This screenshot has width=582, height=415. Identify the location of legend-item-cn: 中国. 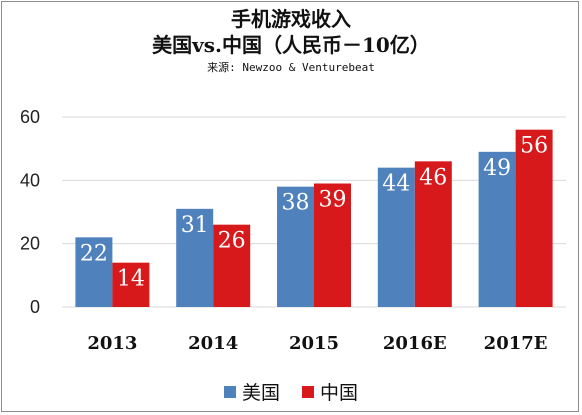
(330, 391).